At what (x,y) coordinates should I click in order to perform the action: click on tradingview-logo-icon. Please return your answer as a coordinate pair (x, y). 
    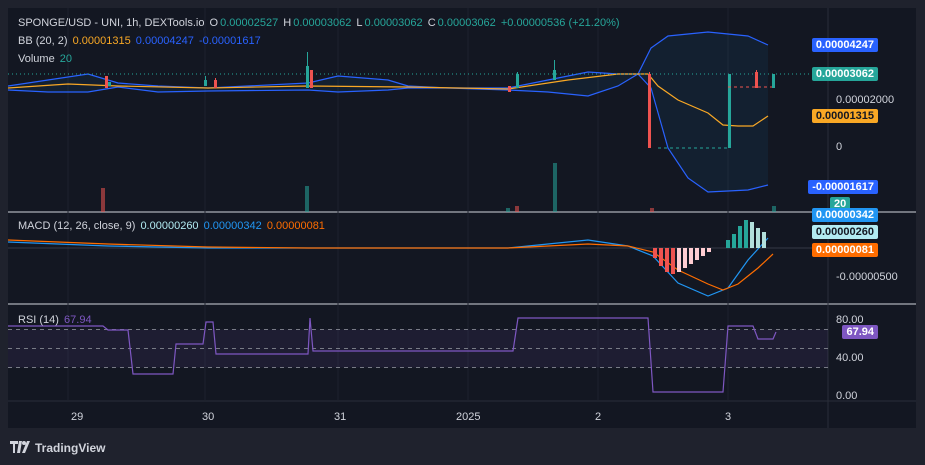
    Looking at the image, I should click on (20, 448).